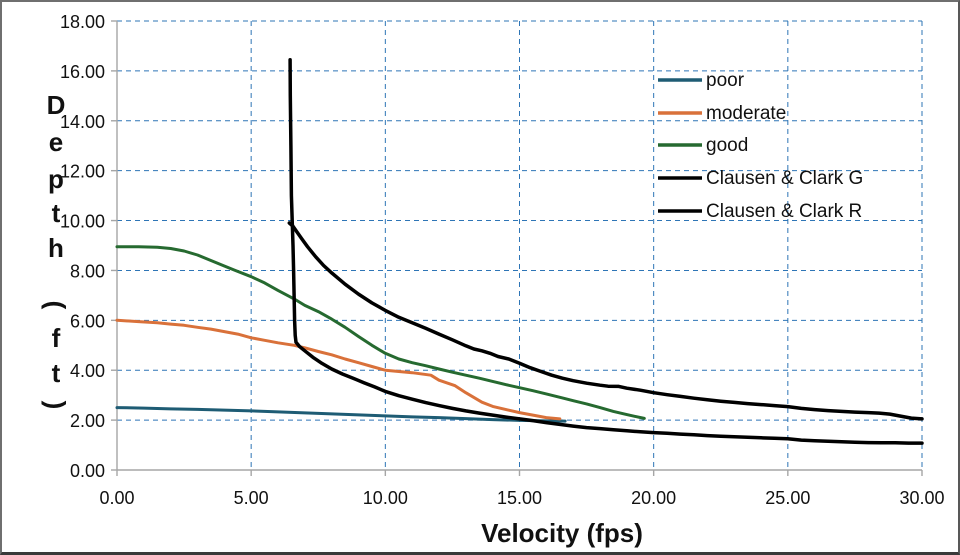 This screenshot has width=960, height=555. Describe the element at coordinates (784, 211) in the screenshot. I see `legend-label: Clausen & Clark R` at that location.